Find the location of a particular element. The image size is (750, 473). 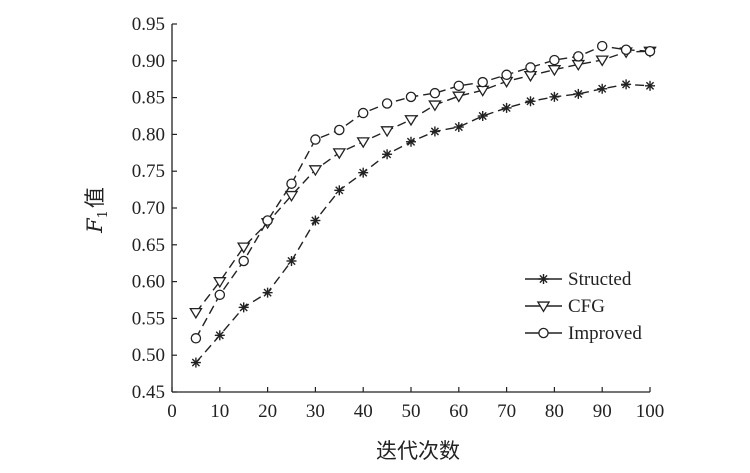

x-tick-label: 30 is located at coordinates (315, 411).